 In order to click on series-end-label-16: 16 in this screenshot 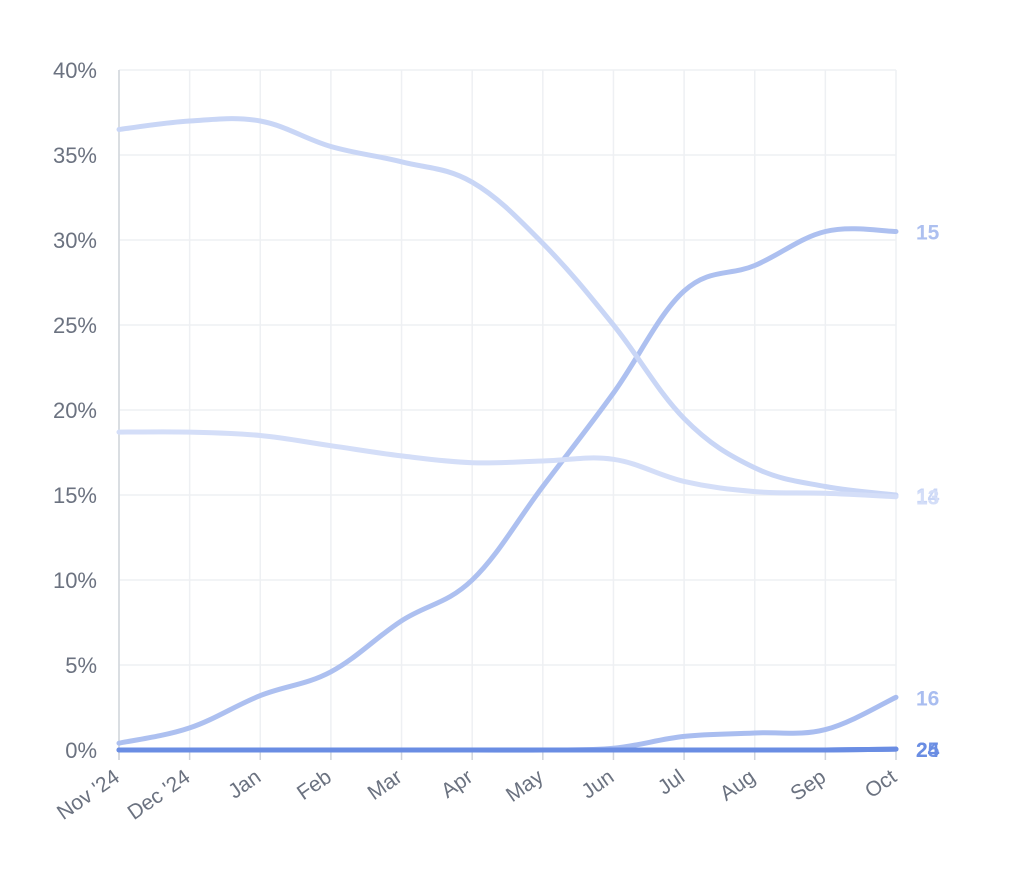, I will do `click(927, 698)`.